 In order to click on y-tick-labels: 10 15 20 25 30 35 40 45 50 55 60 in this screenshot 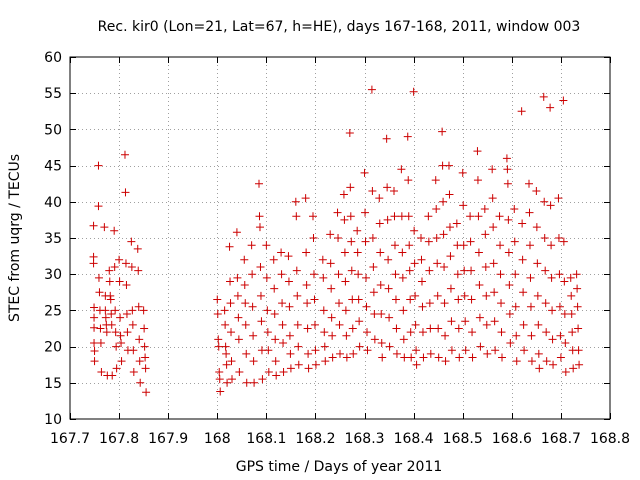, I will do `click(53, 239)`.